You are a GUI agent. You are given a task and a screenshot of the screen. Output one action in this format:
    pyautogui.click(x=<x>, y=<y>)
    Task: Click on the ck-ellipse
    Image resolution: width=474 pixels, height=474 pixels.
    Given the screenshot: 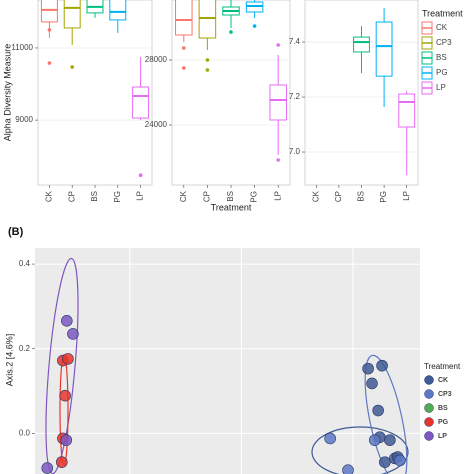 What is the action you would take?
    pyautogui.click(x=360, y=450)
    